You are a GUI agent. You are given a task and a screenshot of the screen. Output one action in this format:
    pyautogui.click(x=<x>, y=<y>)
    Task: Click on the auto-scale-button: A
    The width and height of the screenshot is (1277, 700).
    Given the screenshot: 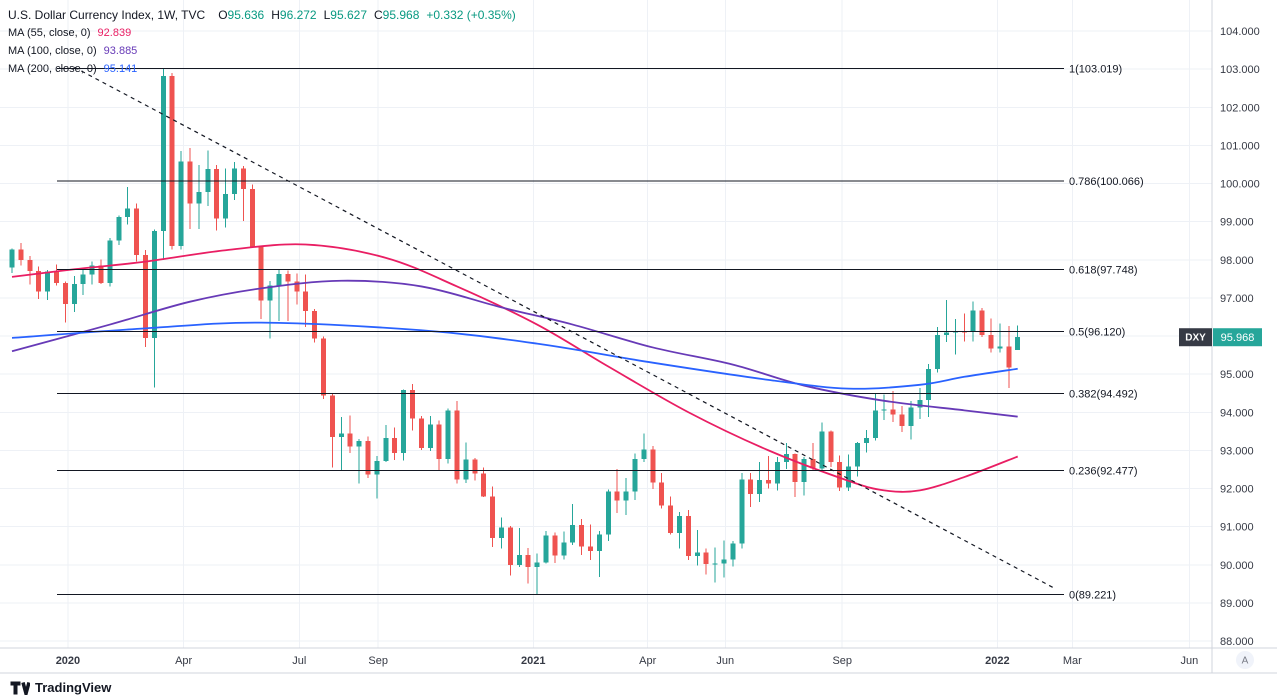 What is the action you would take?
    pyautogui.click(x=1245, y=660)
    